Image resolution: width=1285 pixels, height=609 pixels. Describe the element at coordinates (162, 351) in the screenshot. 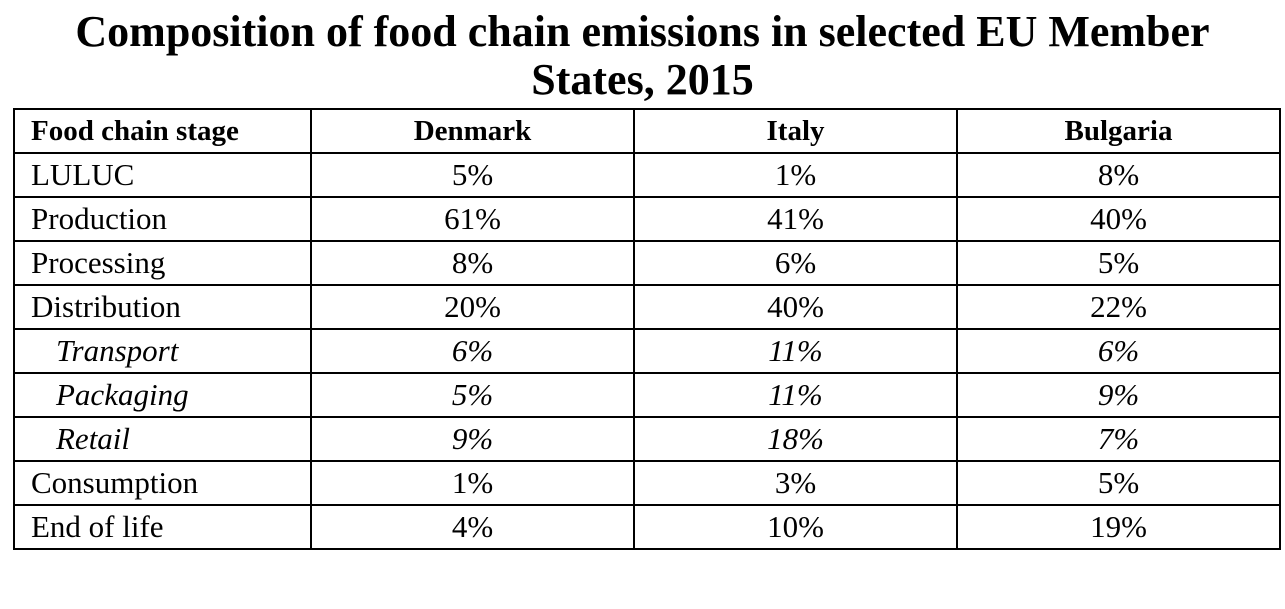

I see `stage-cell: Transport` at that location.